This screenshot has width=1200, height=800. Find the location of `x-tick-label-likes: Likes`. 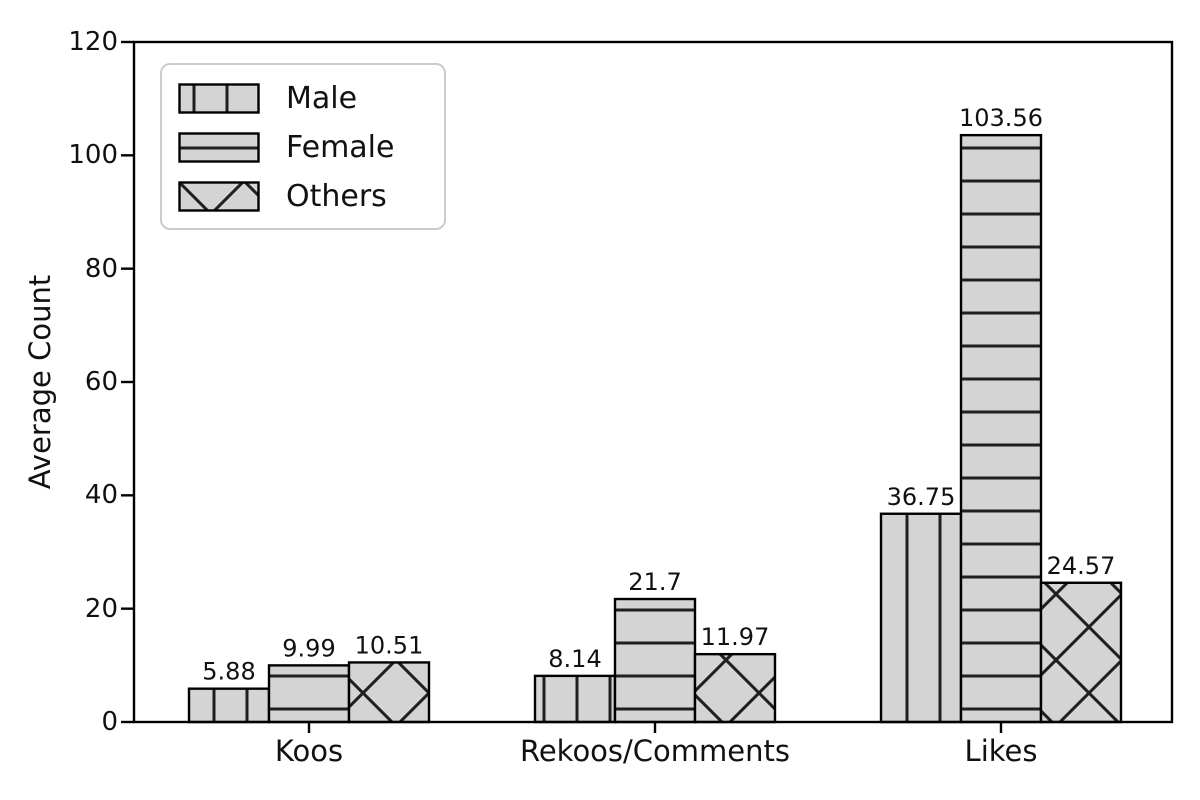

x-tick-label-likes: Likes is located at coordinates (1001, 751).